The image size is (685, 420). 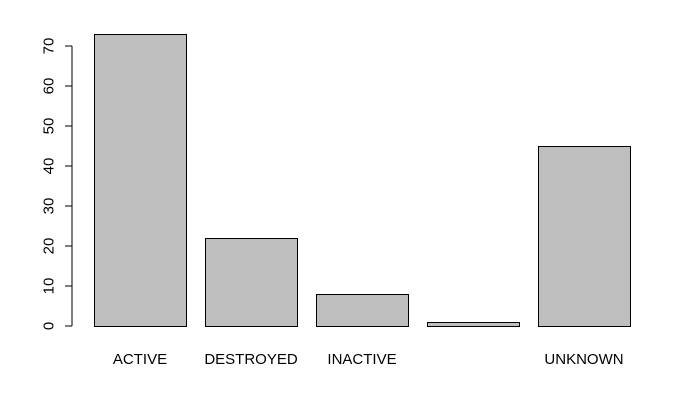 I want to click on bar-inactive, so click(x=362, y=310).